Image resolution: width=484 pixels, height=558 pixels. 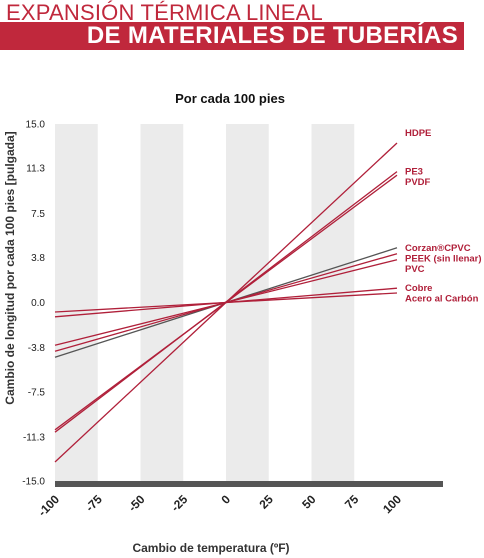 What do you see at coordinates (94, 503) in the screenshot?
I see `x-tick-label: -75` at bounding box center [94, 503].